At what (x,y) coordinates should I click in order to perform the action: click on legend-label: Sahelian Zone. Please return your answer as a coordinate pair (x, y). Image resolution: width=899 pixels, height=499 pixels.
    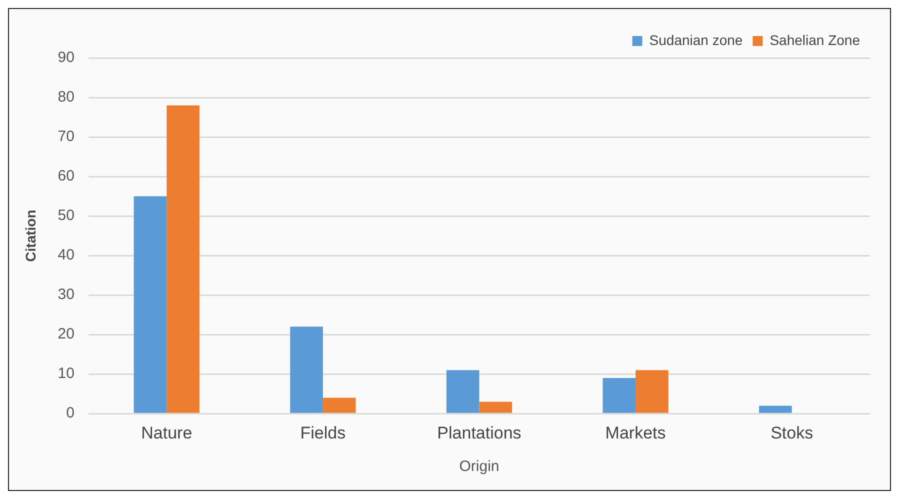
    Looking at the image, I should click on (815, 40).